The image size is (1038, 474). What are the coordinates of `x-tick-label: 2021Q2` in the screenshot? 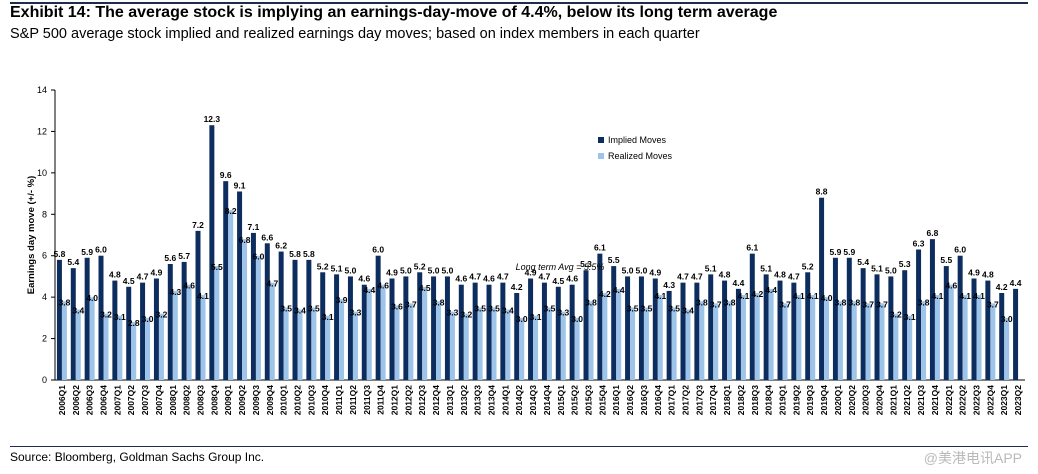 It's located at (907, 400).